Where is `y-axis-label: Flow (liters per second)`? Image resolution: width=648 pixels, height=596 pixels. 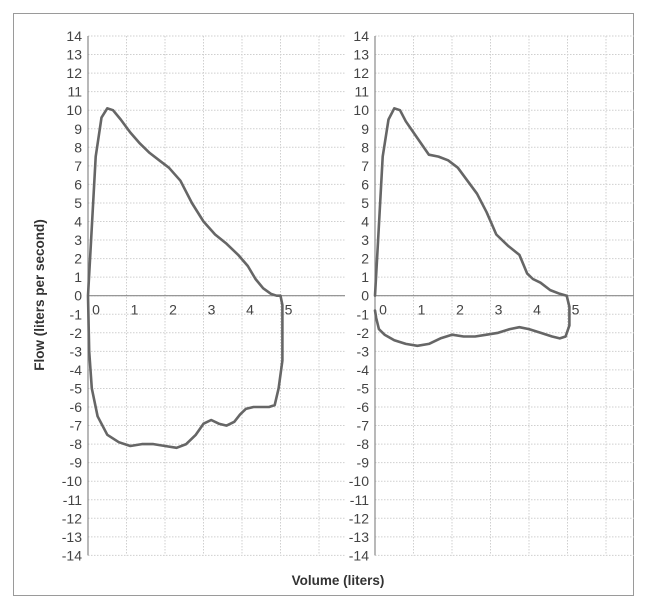
y-axis-label: Flow (liters per second) is located at coordinates (39, 295).